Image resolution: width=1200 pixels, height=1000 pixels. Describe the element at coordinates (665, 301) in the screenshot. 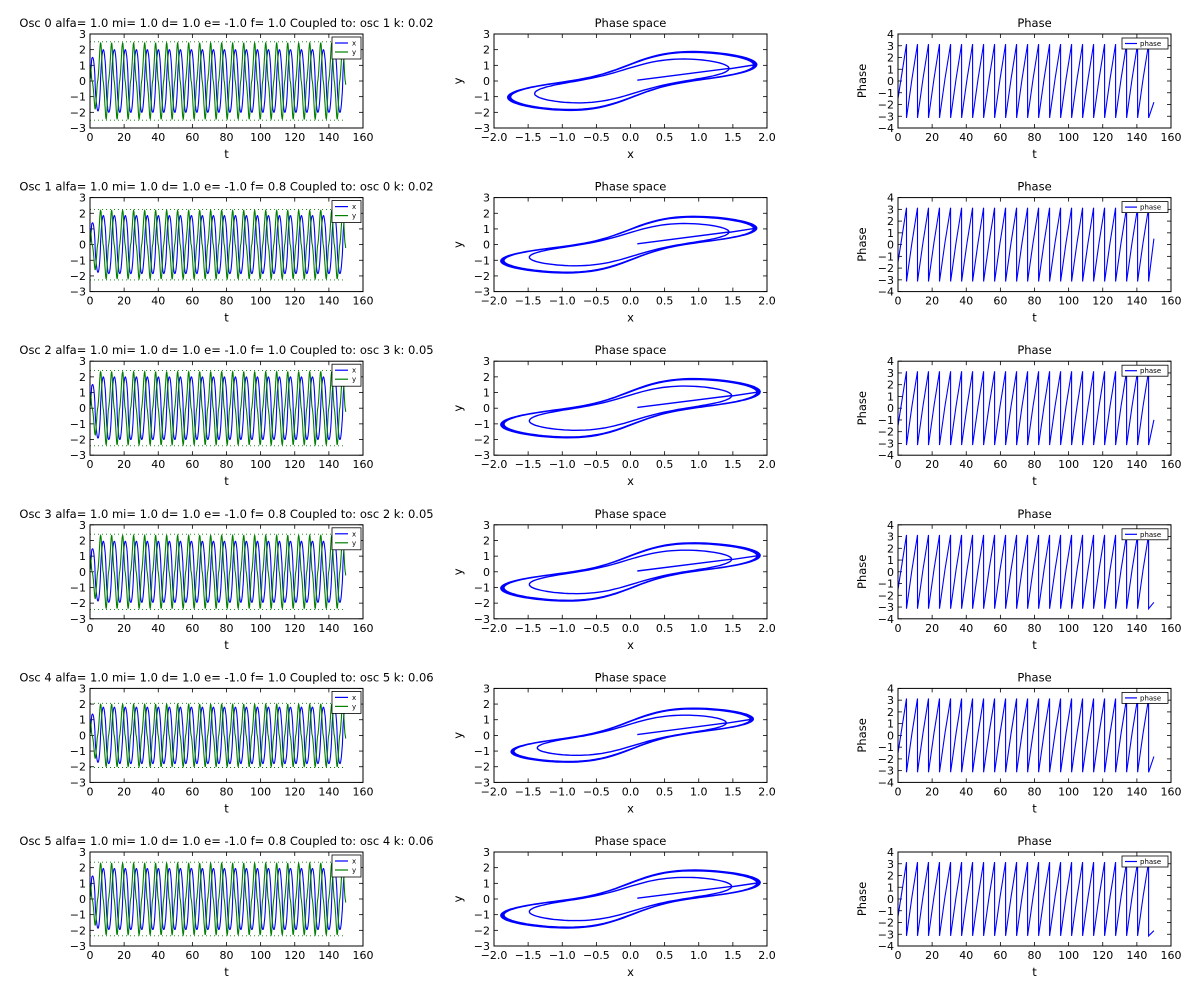

I see `x-tick-label: 0.5` at that location.